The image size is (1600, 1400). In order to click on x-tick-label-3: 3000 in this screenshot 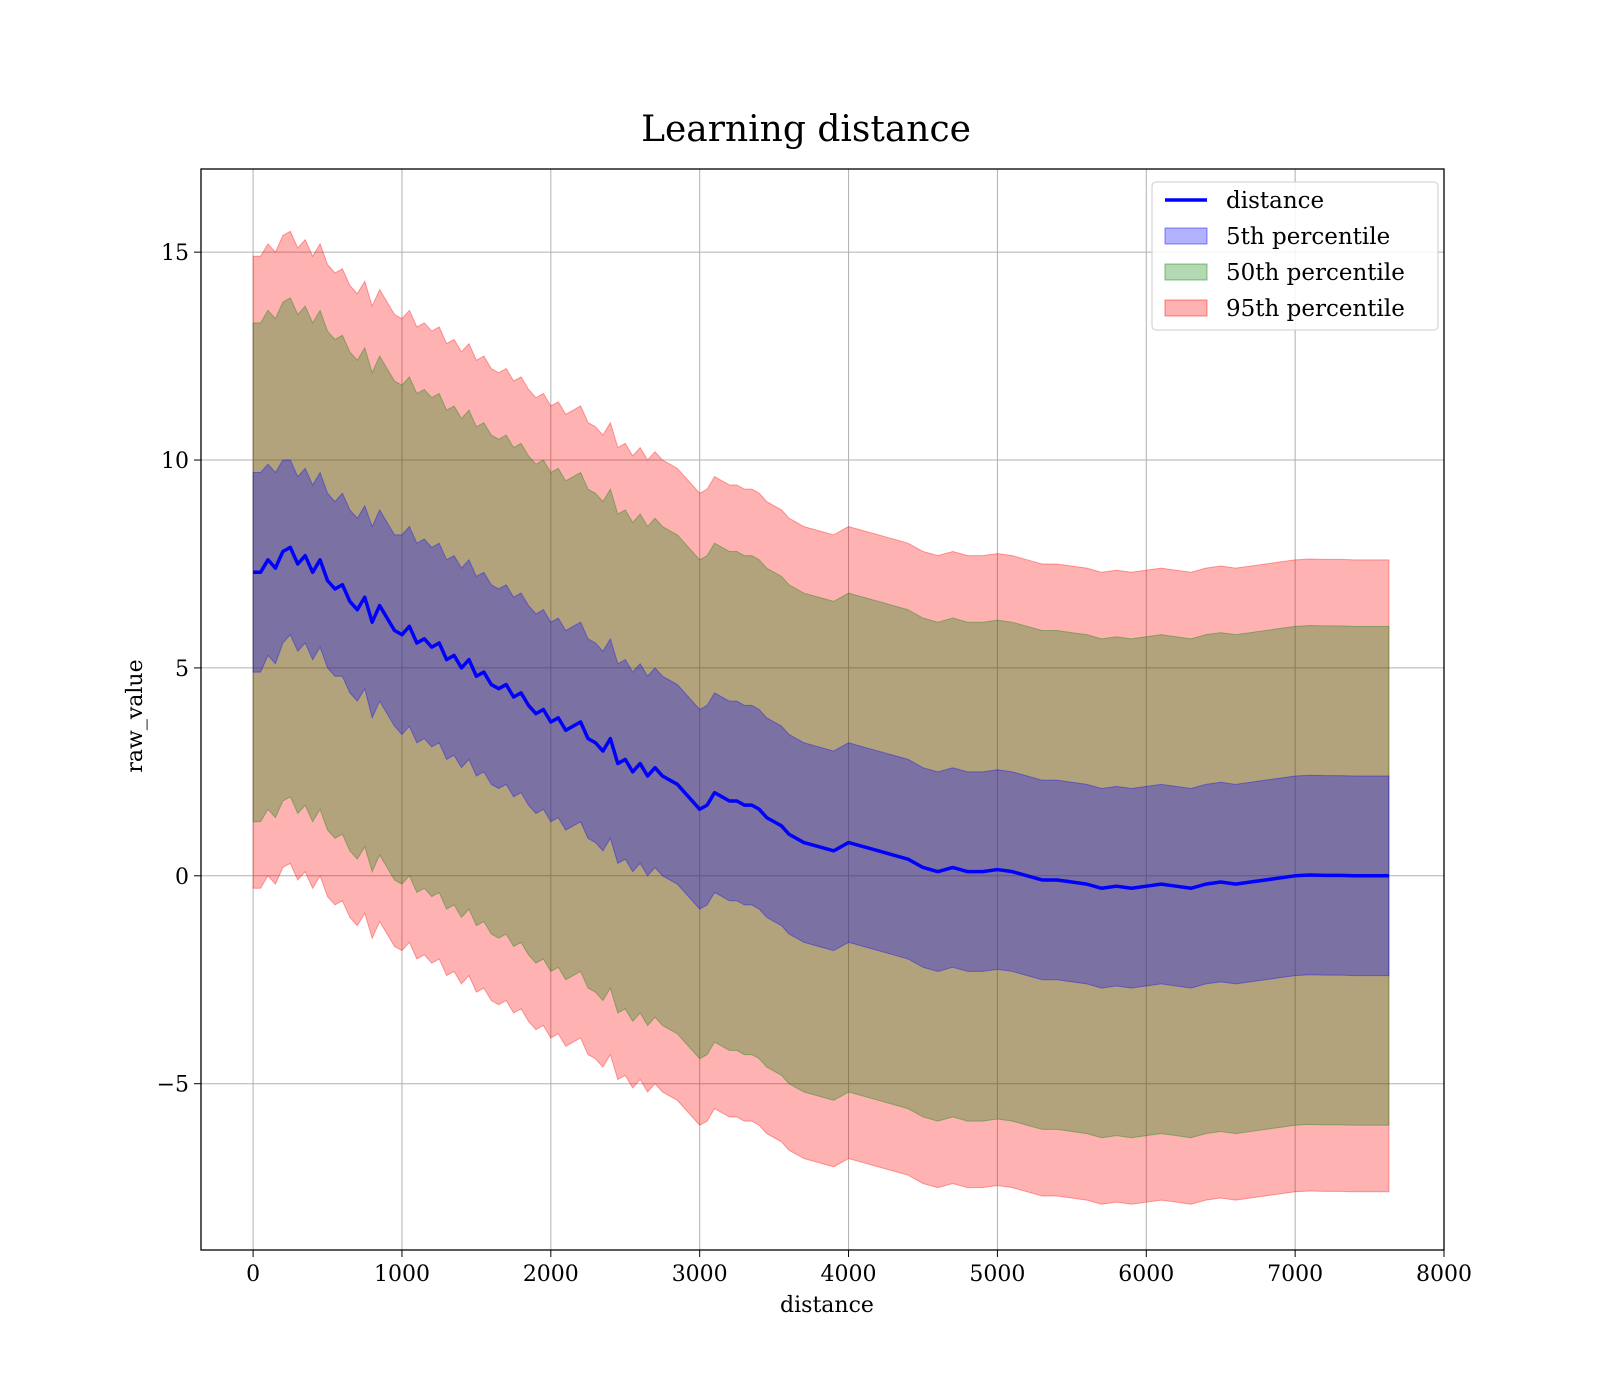, I will do `click(700, 1274)`.